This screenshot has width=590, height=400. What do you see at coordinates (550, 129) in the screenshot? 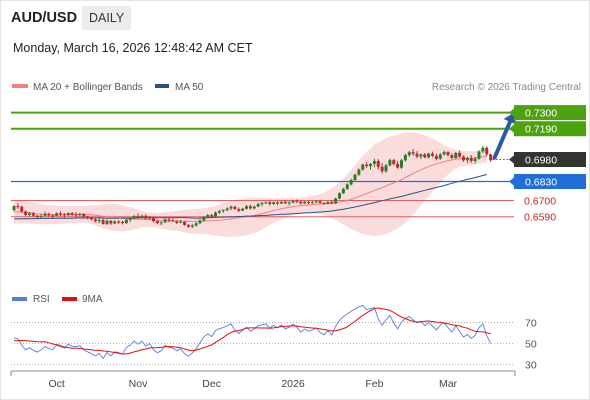
I see `resistance-badge` at bounding box center [550, 129].